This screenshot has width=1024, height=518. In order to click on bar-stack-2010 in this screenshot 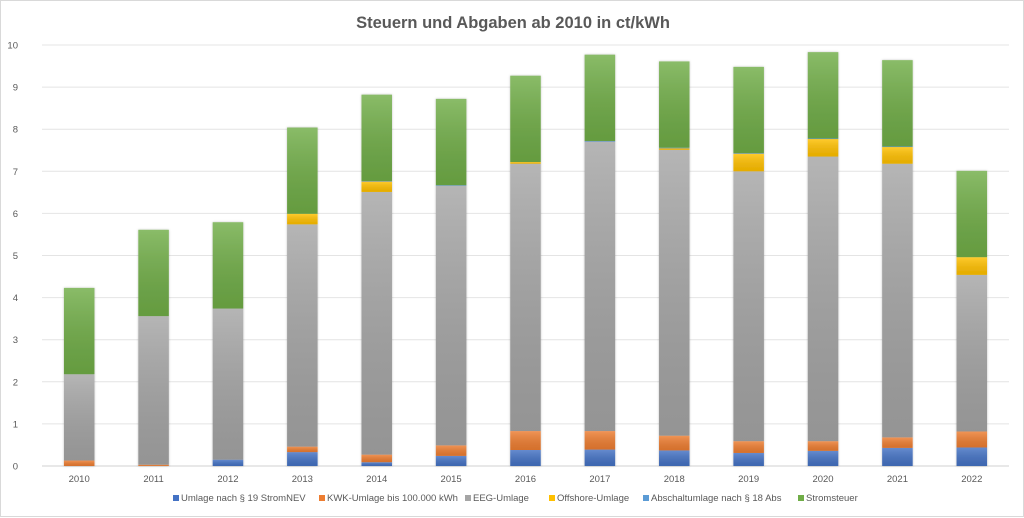, I will do `click(79, 376)`.